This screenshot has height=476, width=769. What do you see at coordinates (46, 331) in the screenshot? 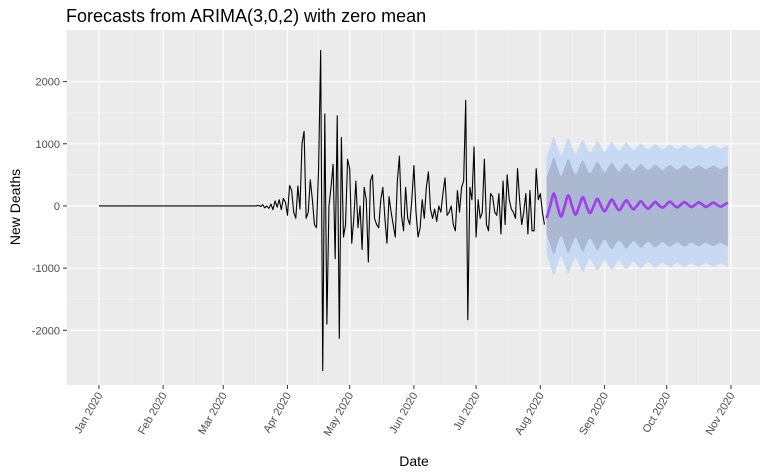
I see `y-tick-label: -2000` at bounding box center [46, 331].